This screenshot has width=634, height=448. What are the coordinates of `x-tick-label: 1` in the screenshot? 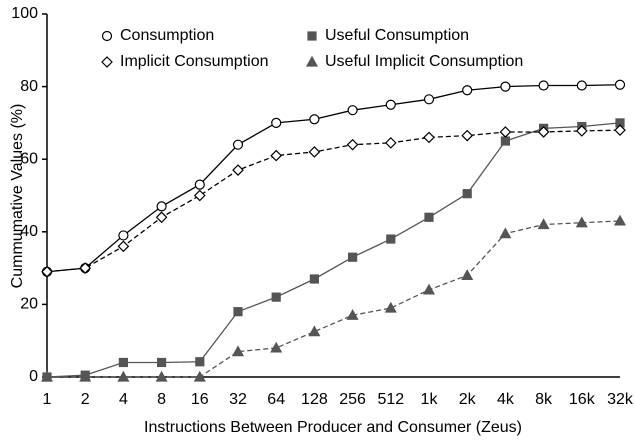 It's located at (47, 399).